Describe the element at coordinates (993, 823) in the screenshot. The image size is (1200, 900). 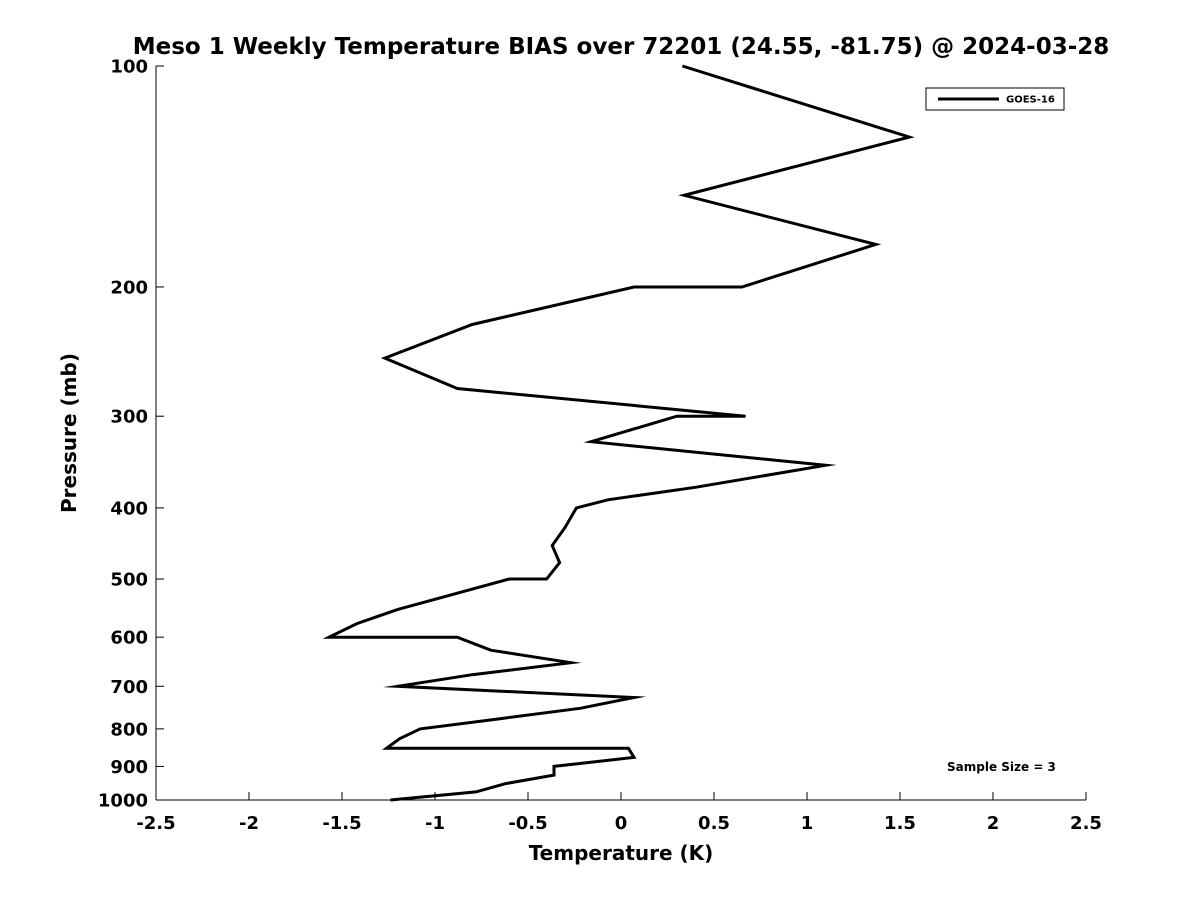
I see `x-tick-label: 2` at that location.